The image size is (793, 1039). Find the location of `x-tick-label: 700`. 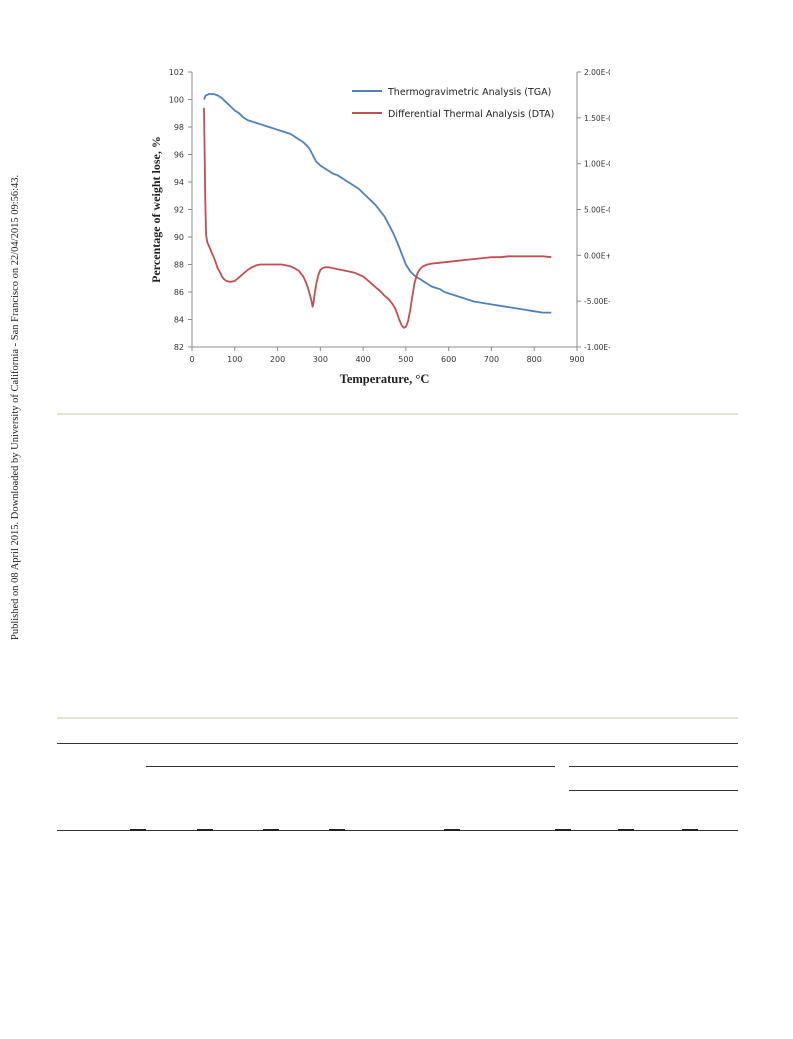

x-tick-label: 700 is located at coordinates (491, 359).